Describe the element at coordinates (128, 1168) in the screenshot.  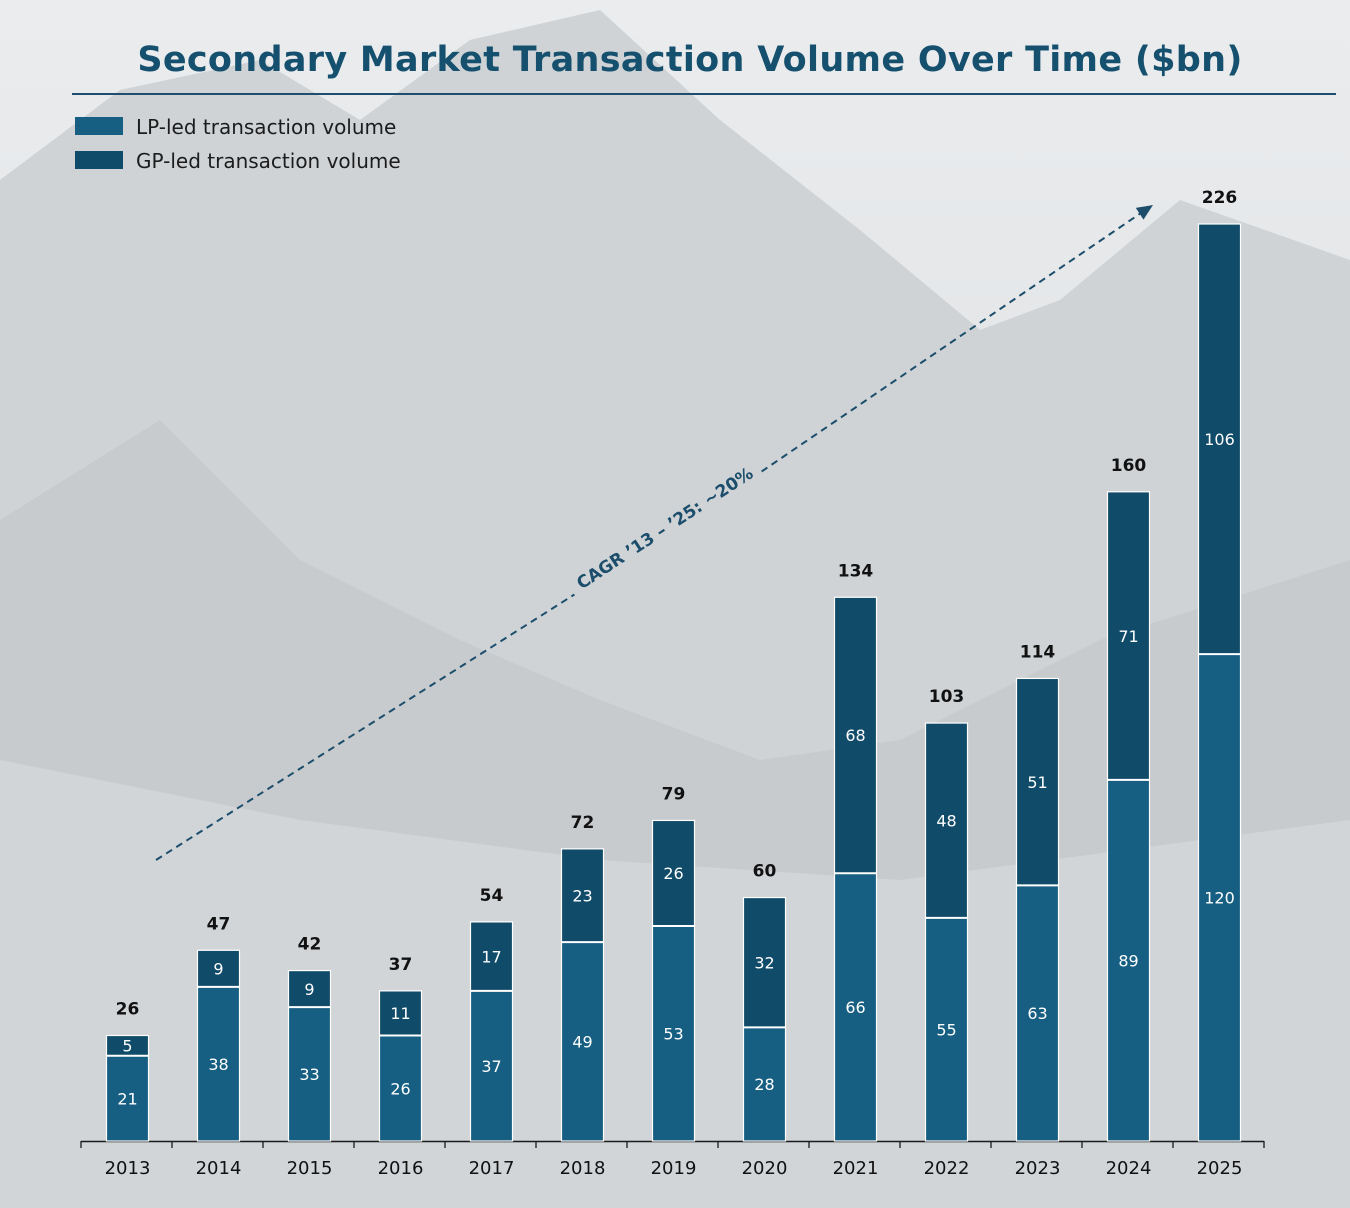
I see `x-tick-label-2013: 2013` at that location.